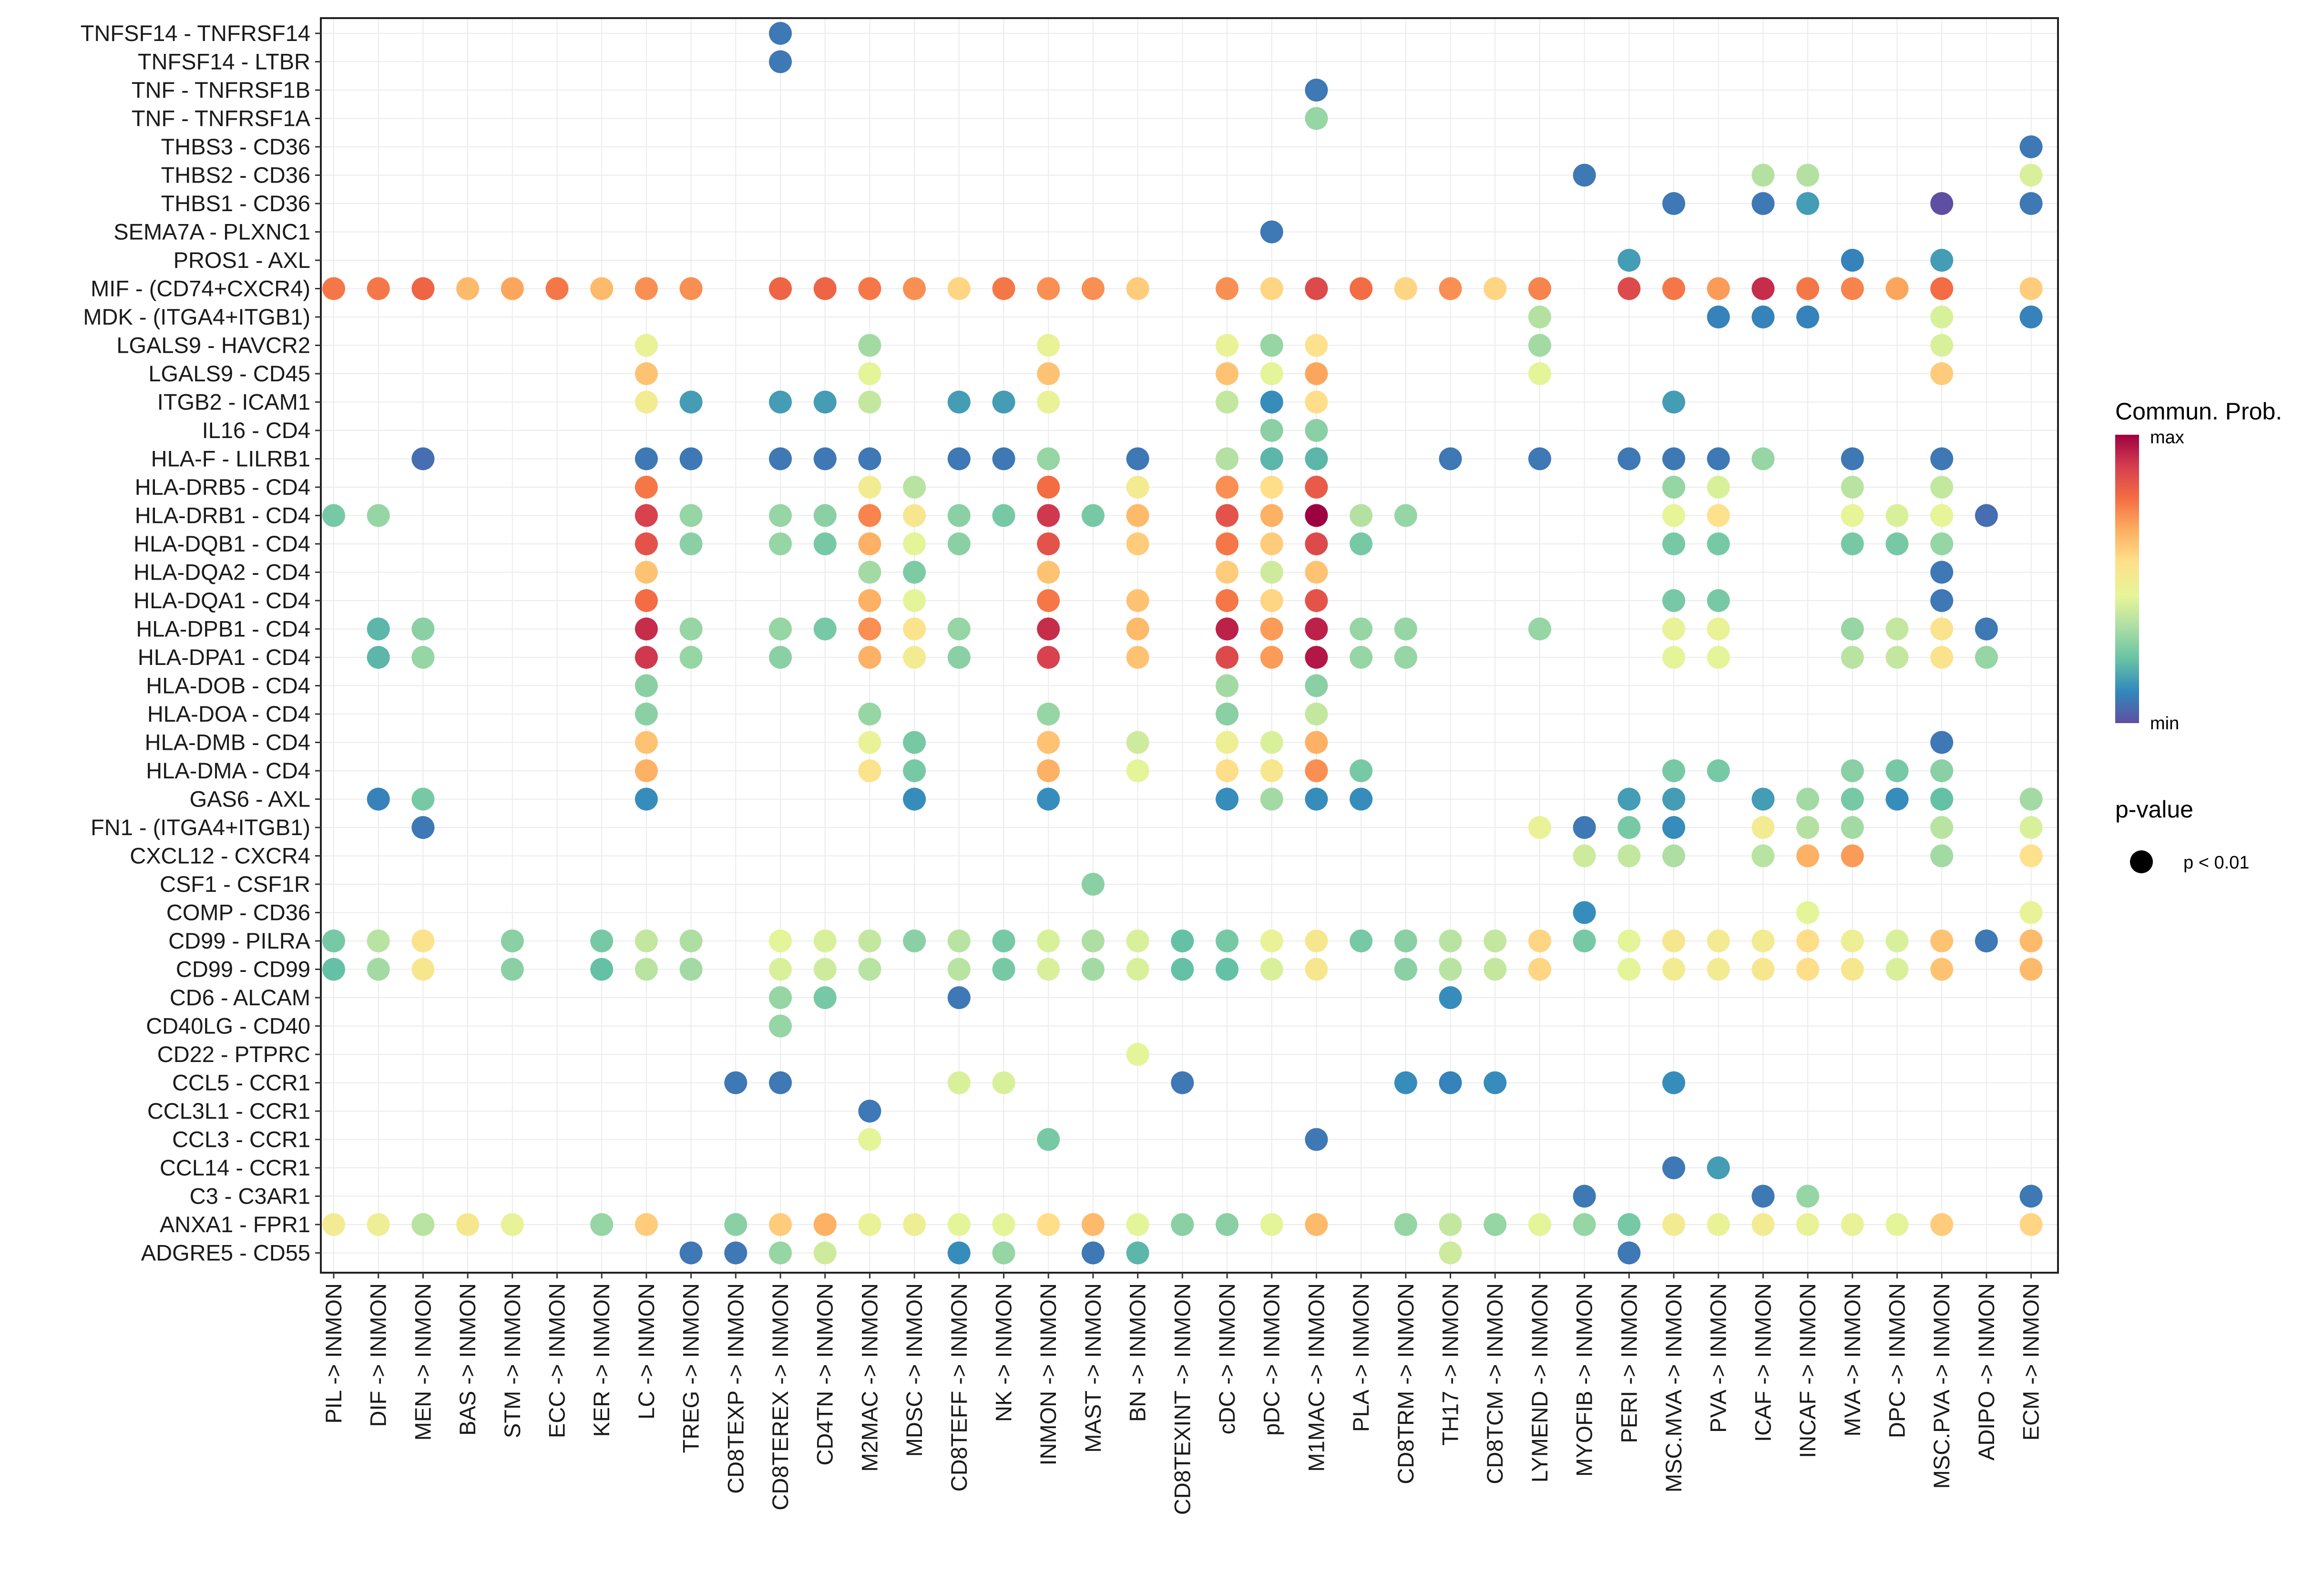 This screenshot has width=2324, height=1573. Describe the element at coordinates (233, 1054) in the screenshot. I see `y-tick-label: CD22 - PTPRC` at that location.